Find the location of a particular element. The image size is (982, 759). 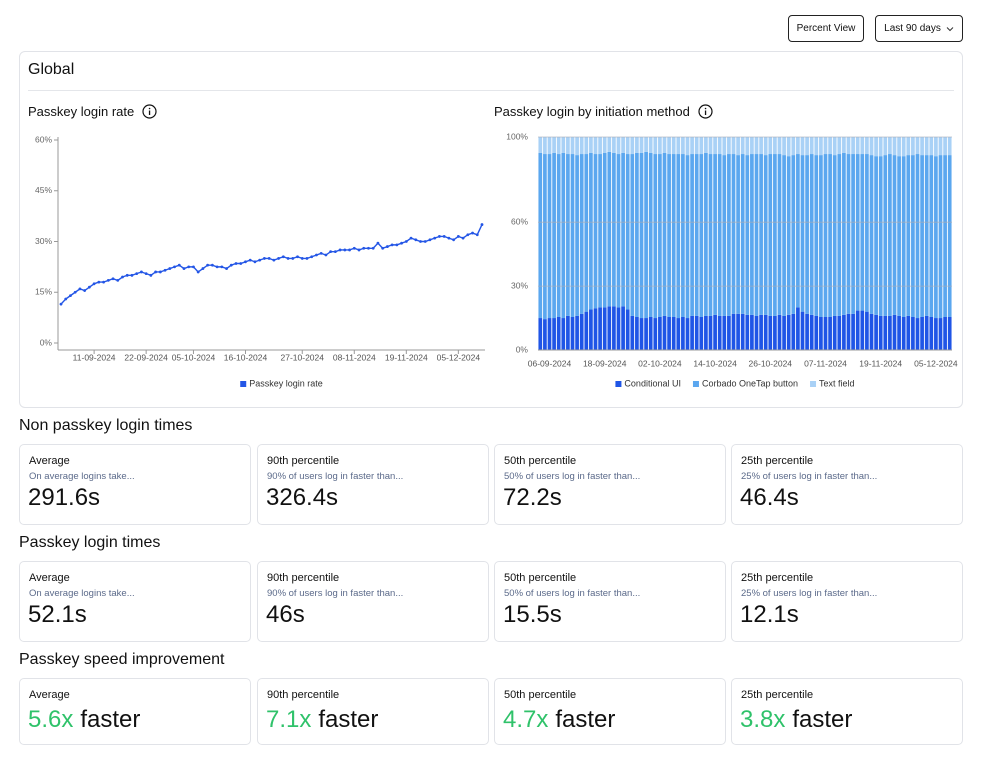

section-title: Non passkey login times is located at coordinates (106, 425).